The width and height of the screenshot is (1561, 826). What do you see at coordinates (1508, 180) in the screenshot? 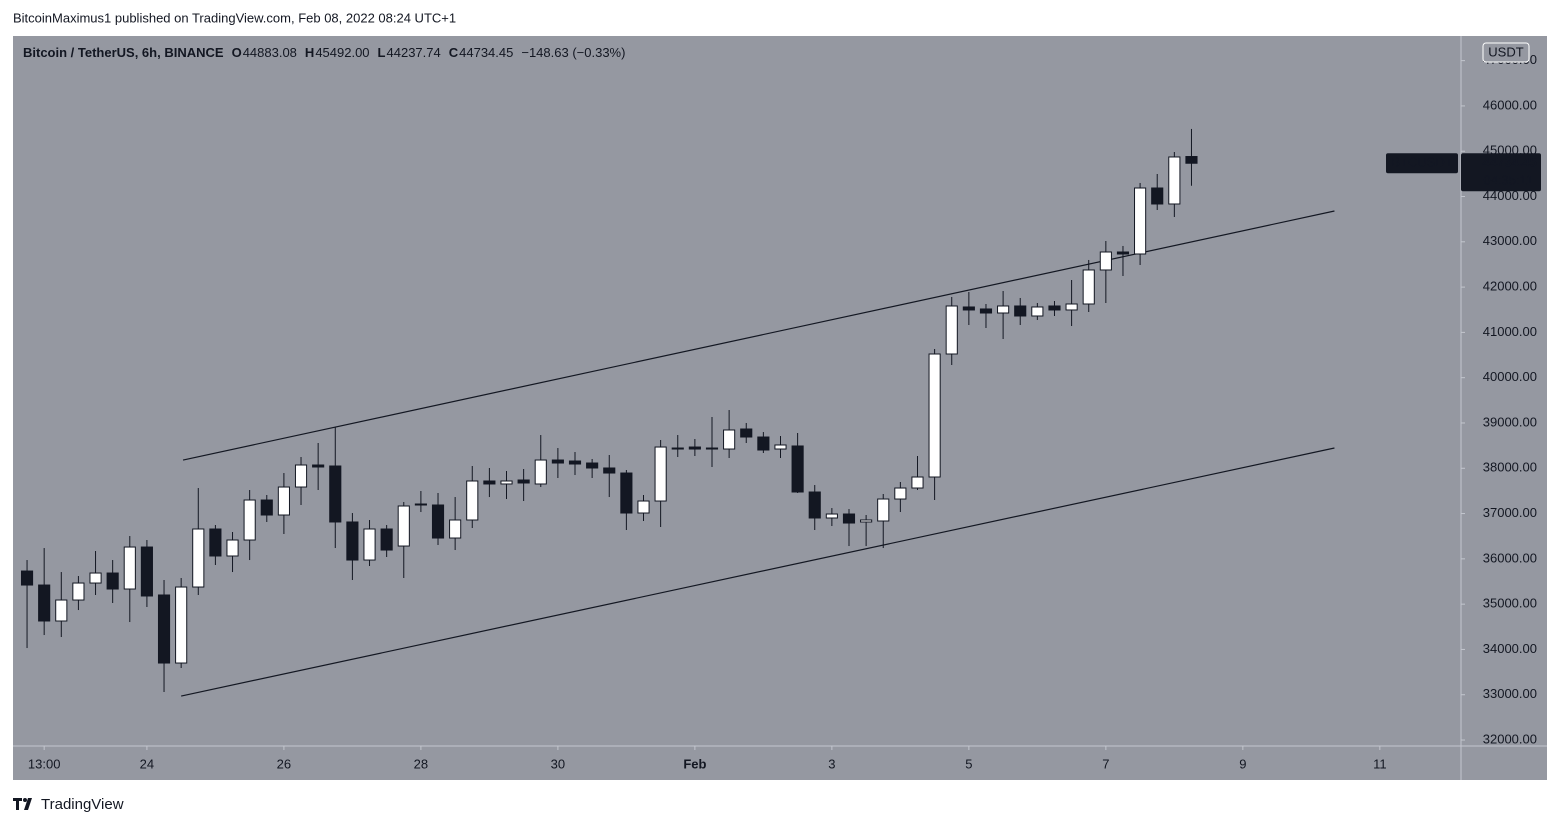
I see `countdown-label: 04:35:11` at bounding box center [1508, 180].